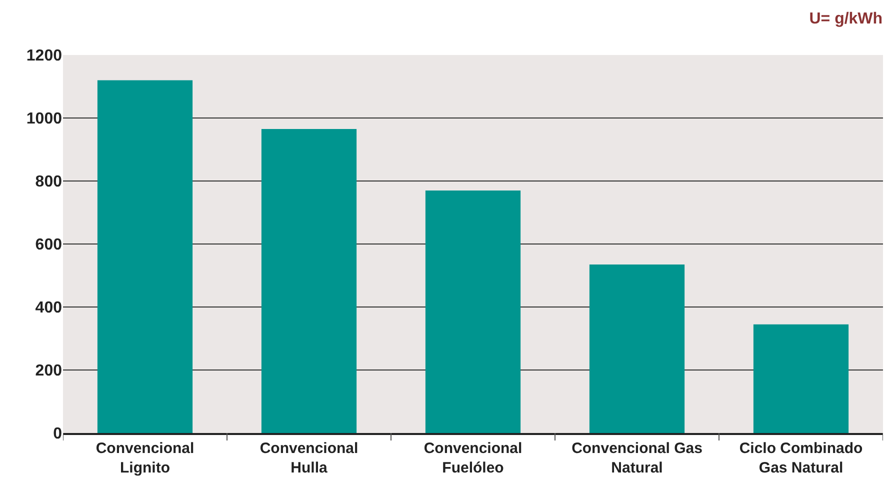 This screenshot has width=887, height=486. Describe the element at coordinates (57, 434) in the screenshot. I see `y-tick-label: 0` at that location.